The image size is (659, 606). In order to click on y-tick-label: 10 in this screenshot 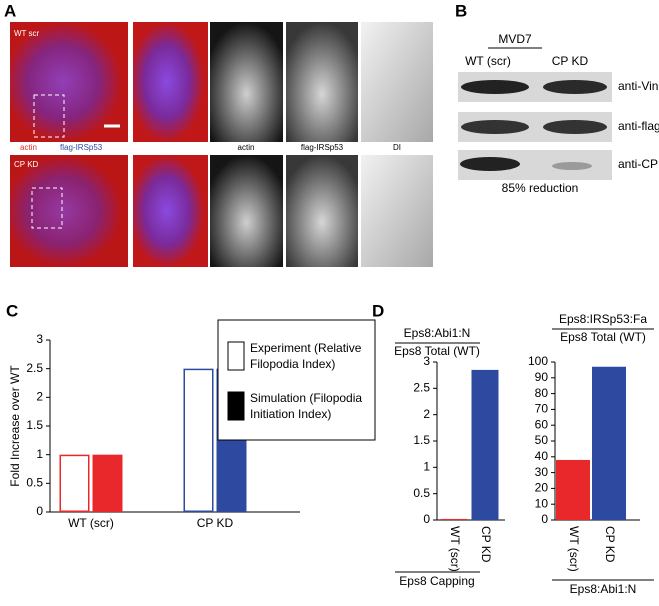, I will do `click(542, 503)`.